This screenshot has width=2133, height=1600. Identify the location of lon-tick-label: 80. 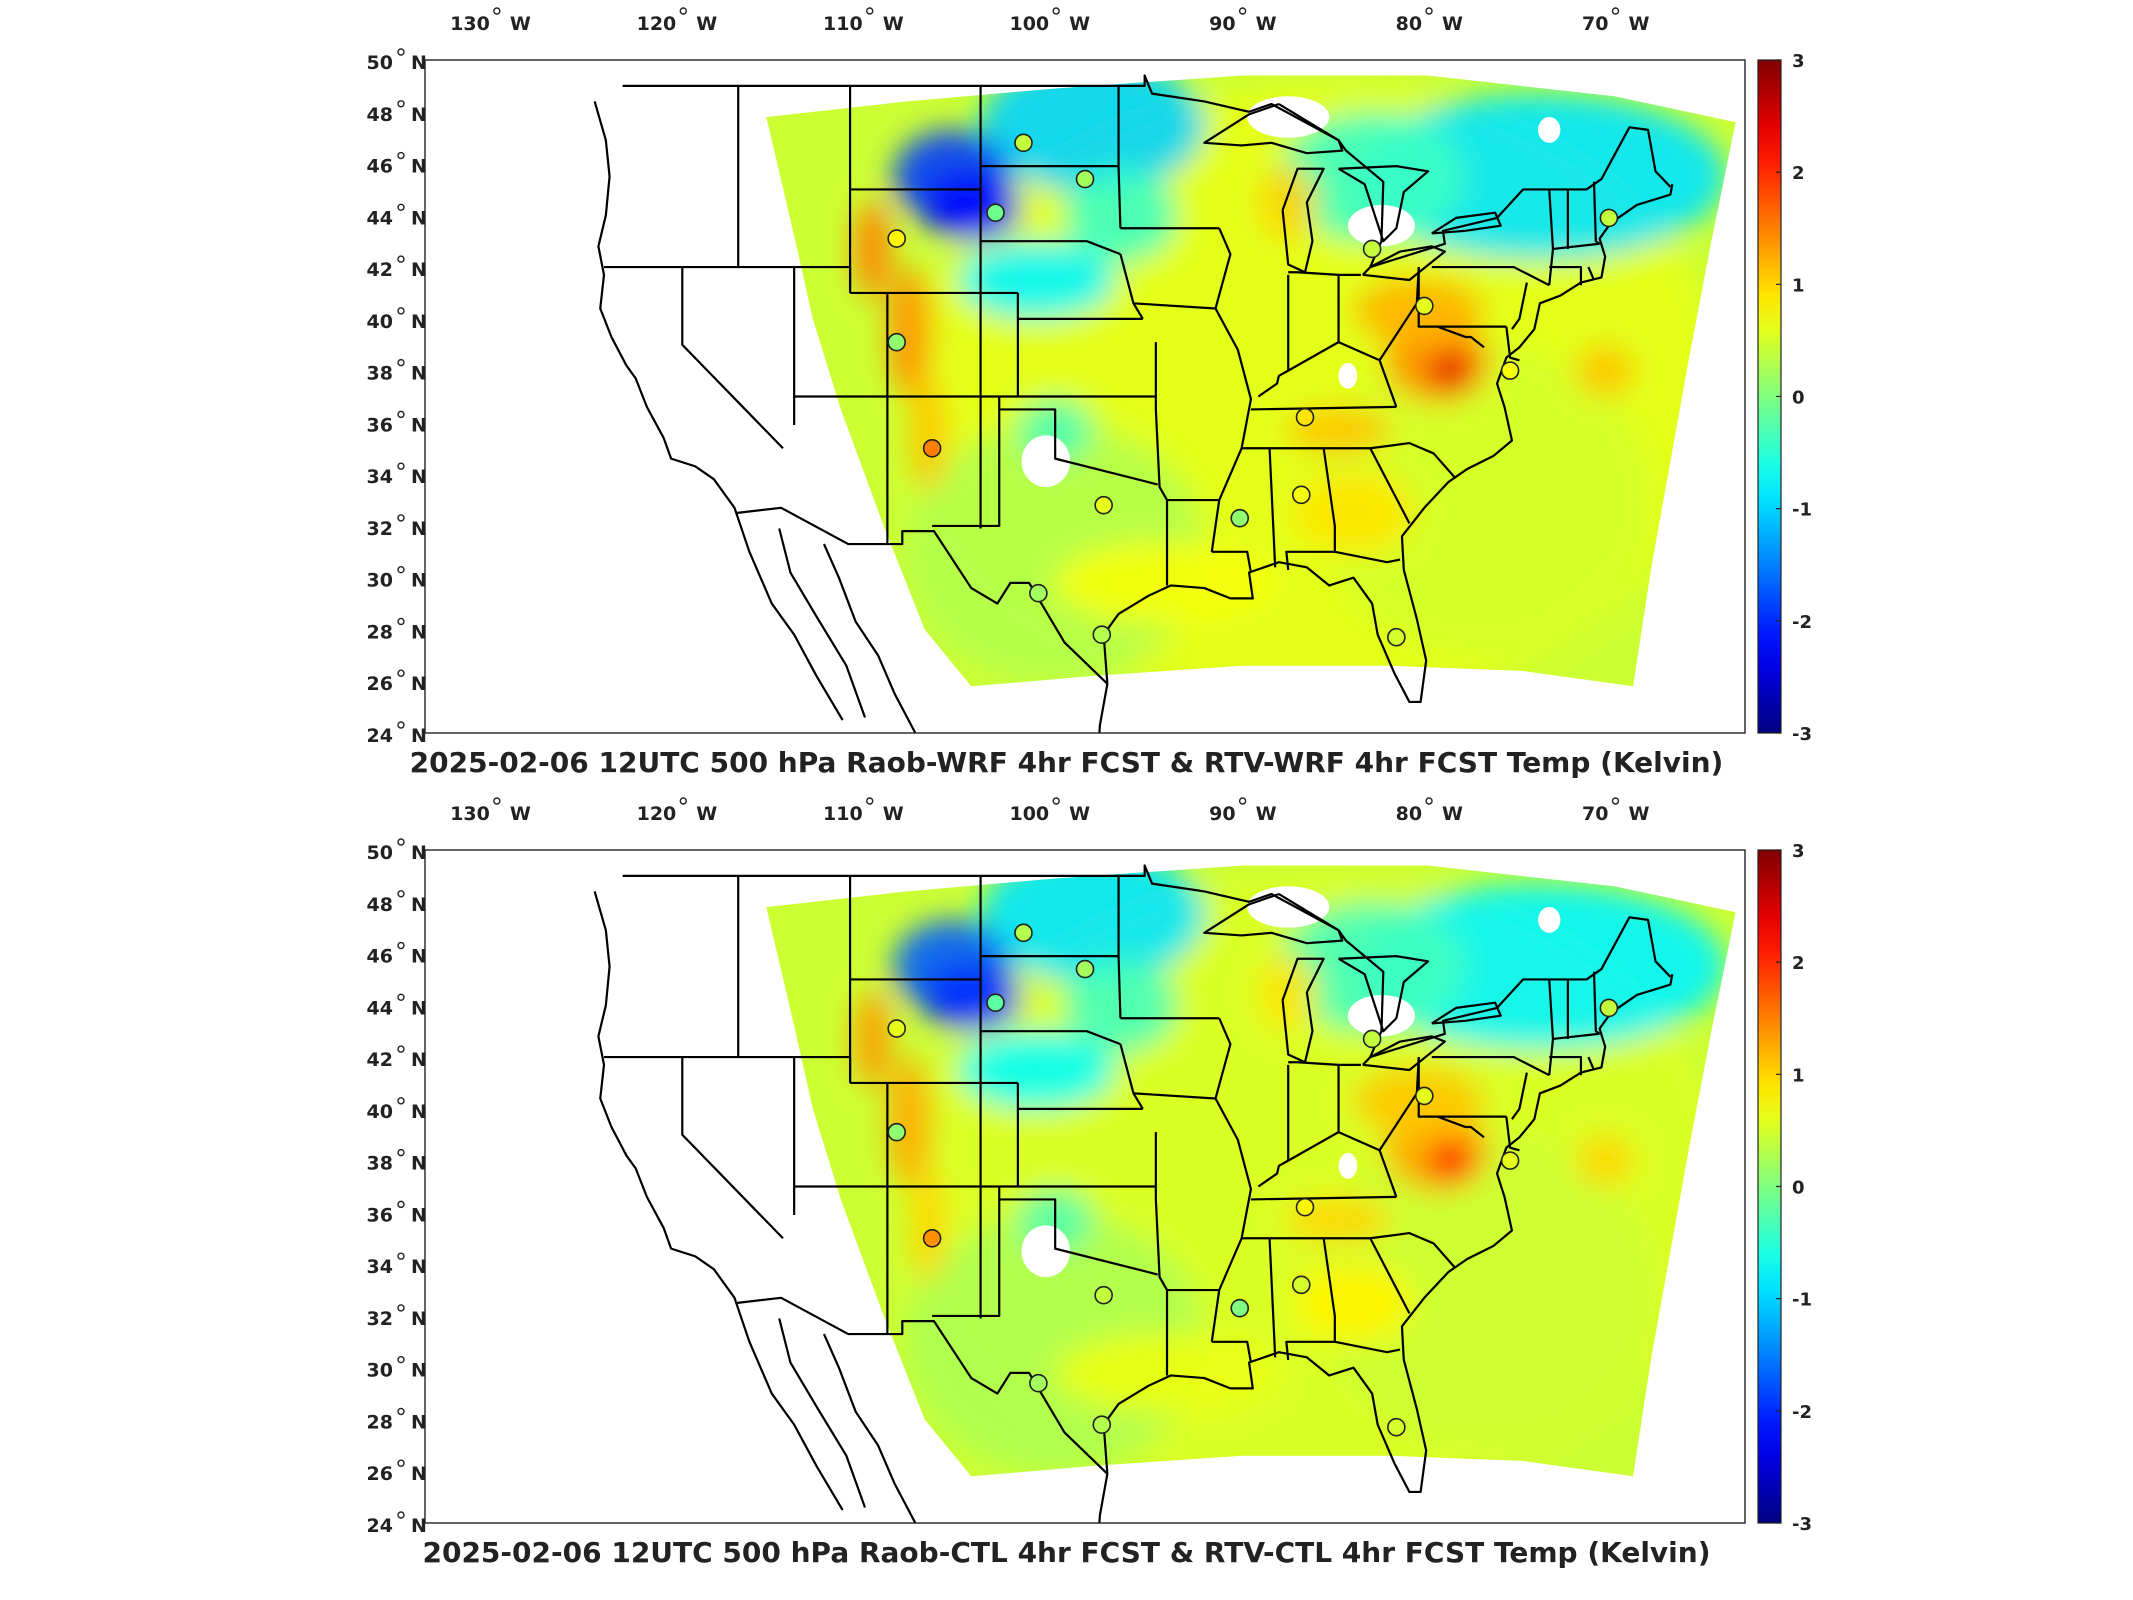
(1409, 814).